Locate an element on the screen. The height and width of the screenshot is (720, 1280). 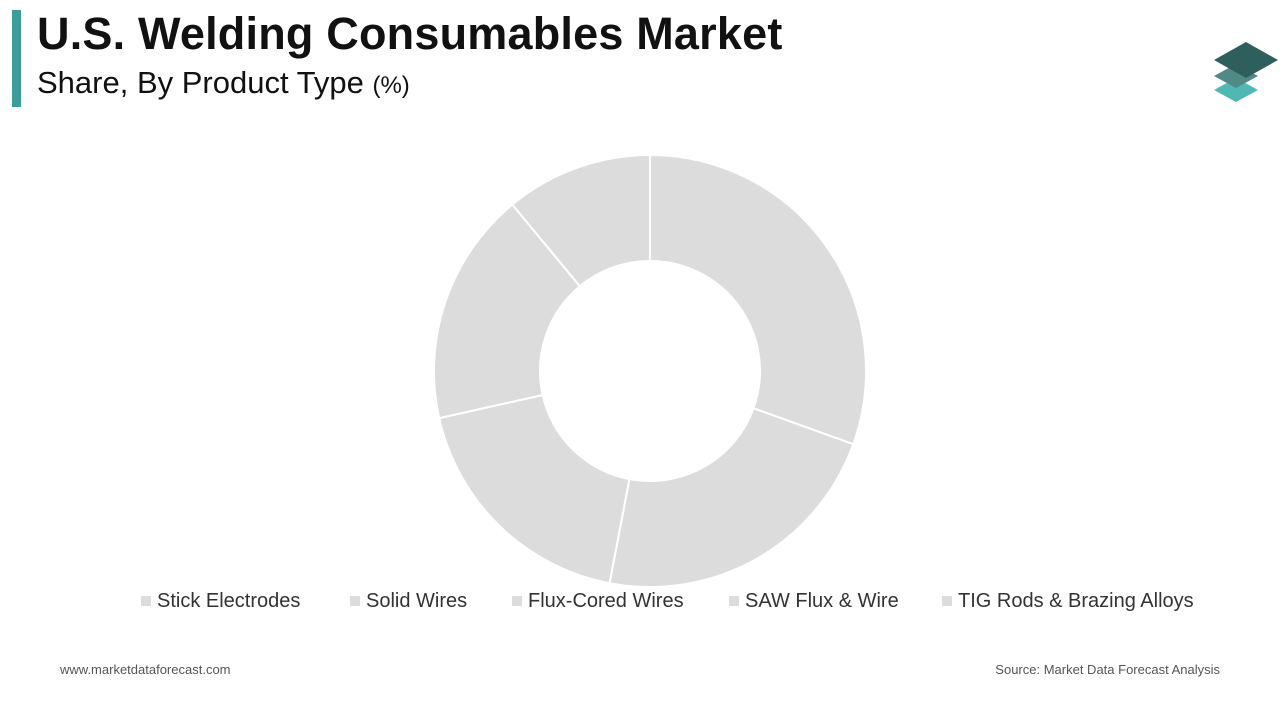
logo-layer-top is located at coordinates (1246, 60).